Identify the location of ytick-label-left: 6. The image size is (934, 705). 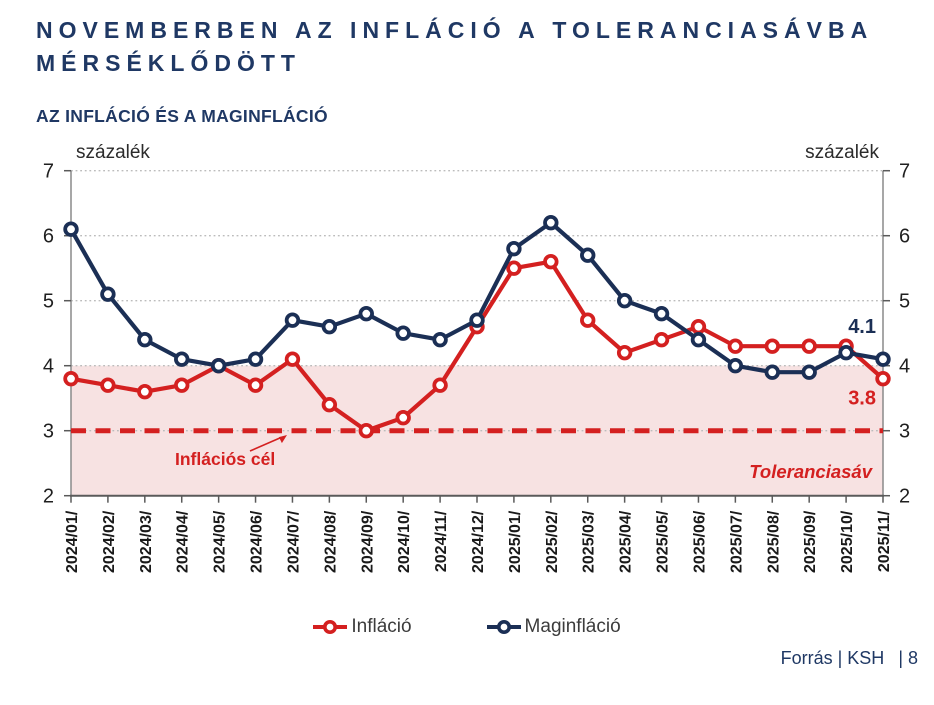
(48, 236).